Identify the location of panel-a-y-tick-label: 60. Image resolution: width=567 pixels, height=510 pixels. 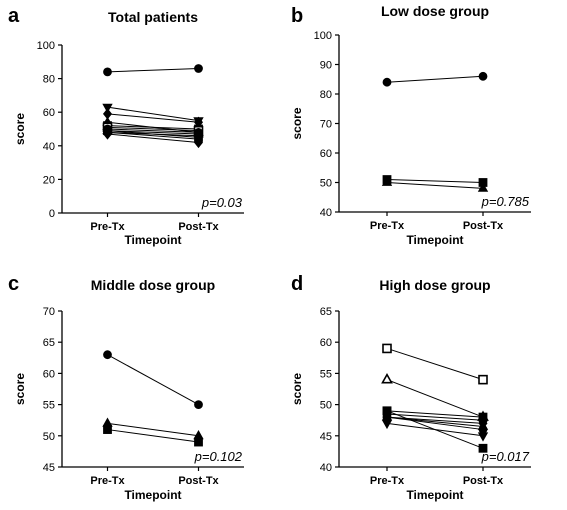
(49, 113).